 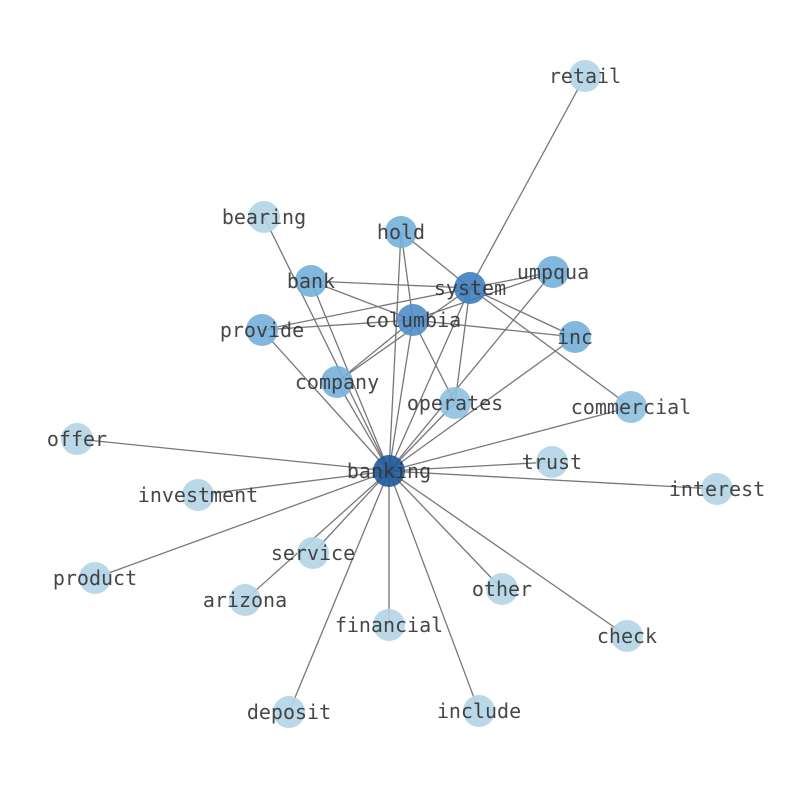 I want to click on node-product, so click(x=95, y=578).